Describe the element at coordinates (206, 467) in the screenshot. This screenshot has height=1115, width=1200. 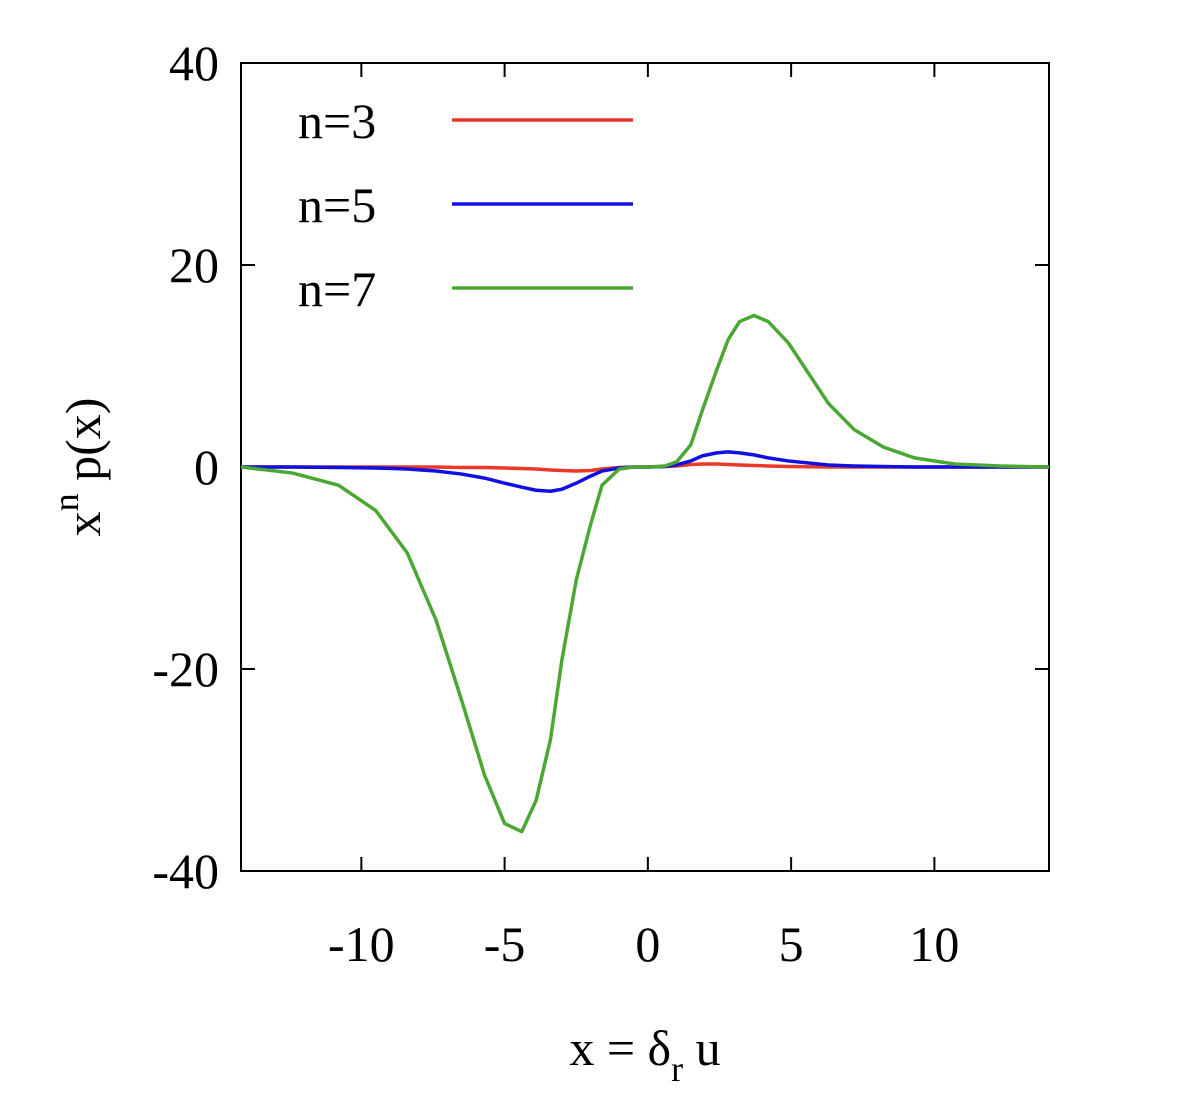
I see `y-tick-label: 0` at that location.